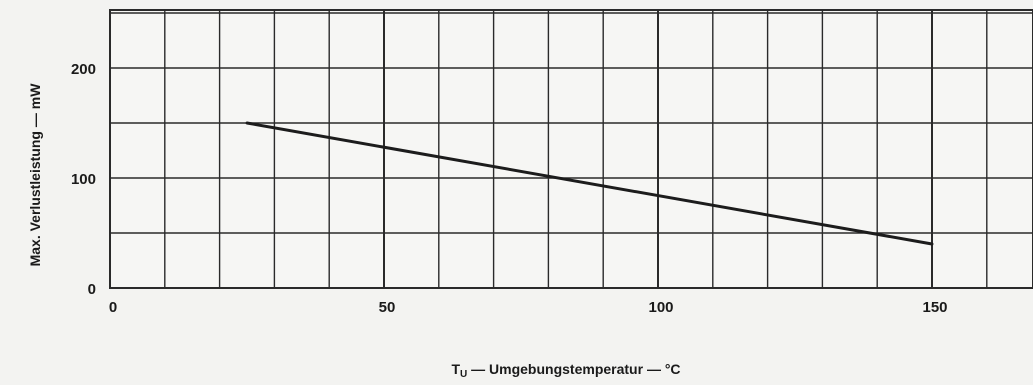 This screenshot has height=385, width=1033. What do you see at coordinates (660, 307) in the screenshot?
I see `x-tick-label: 100` at bounding box center [660, 307].